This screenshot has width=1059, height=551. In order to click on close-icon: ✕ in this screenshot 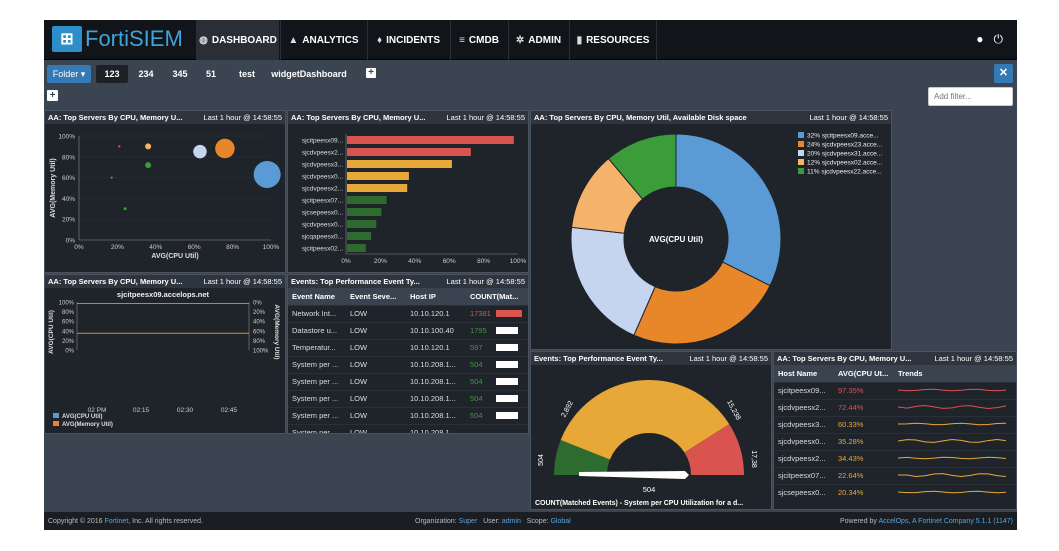, I will do `click(1003, 73)`.